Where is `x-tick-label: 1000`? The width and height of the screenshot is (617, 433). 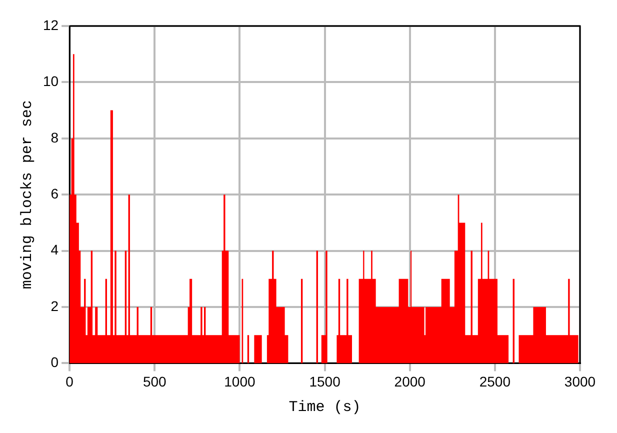
x-tick-label: 1000 is located at coordinates (240, 381).